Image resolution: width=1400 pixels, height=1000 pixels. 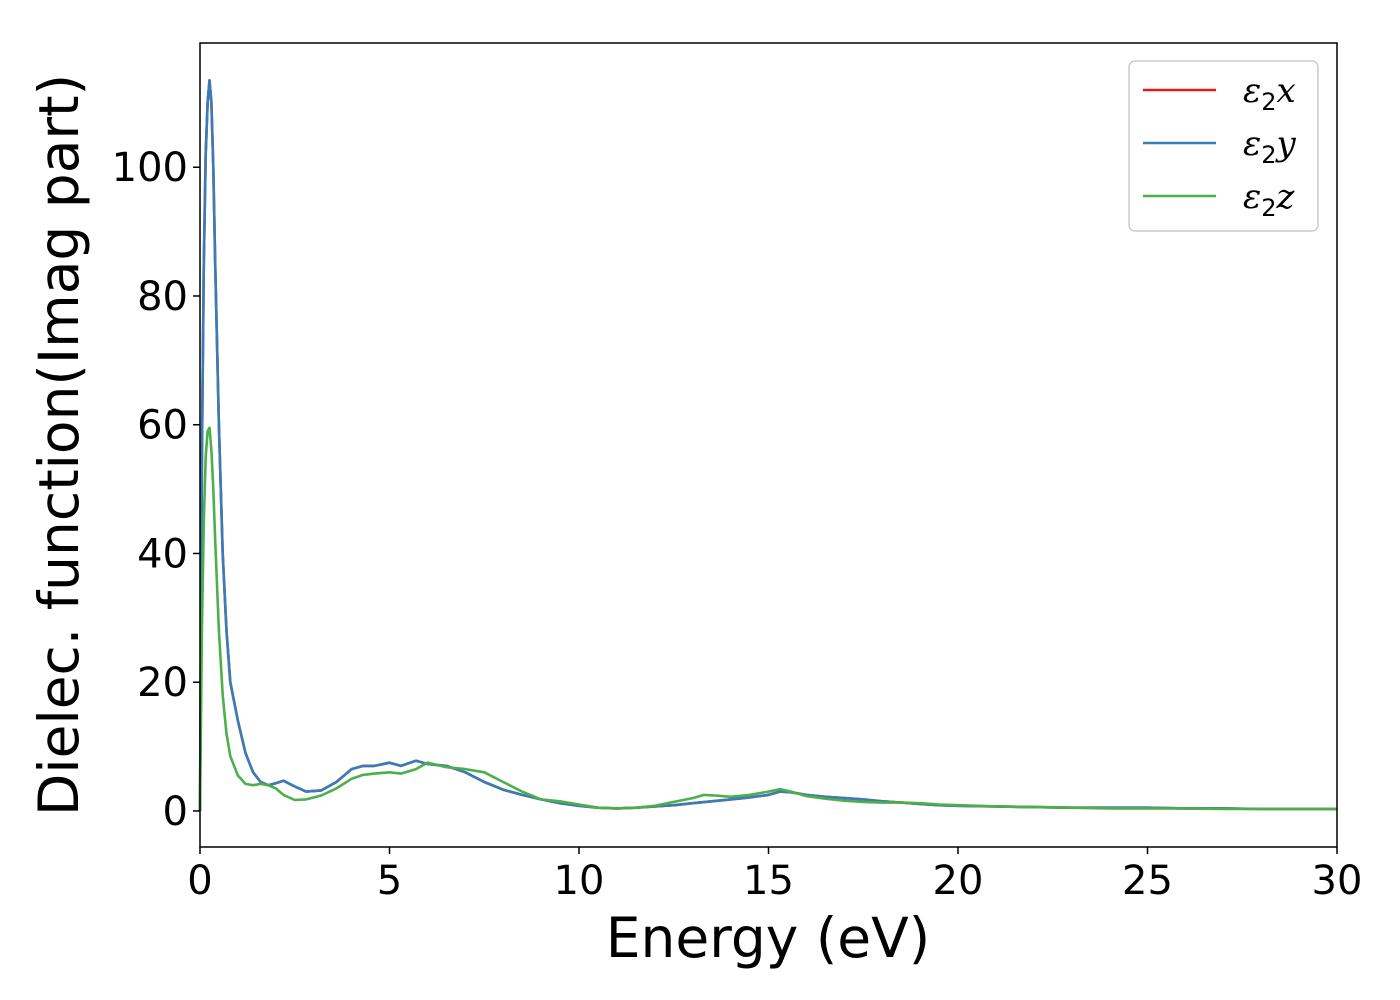 I want to click on y-tick-label: 80, so click(x=162, y=297).